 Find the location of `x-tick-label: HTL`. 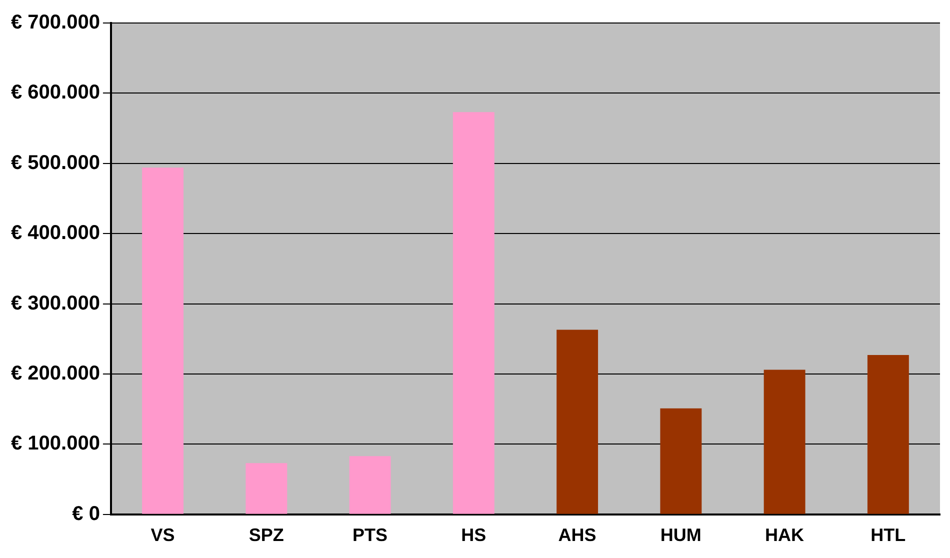

x-tick-label: HTL is located at coordinates (888, 535).